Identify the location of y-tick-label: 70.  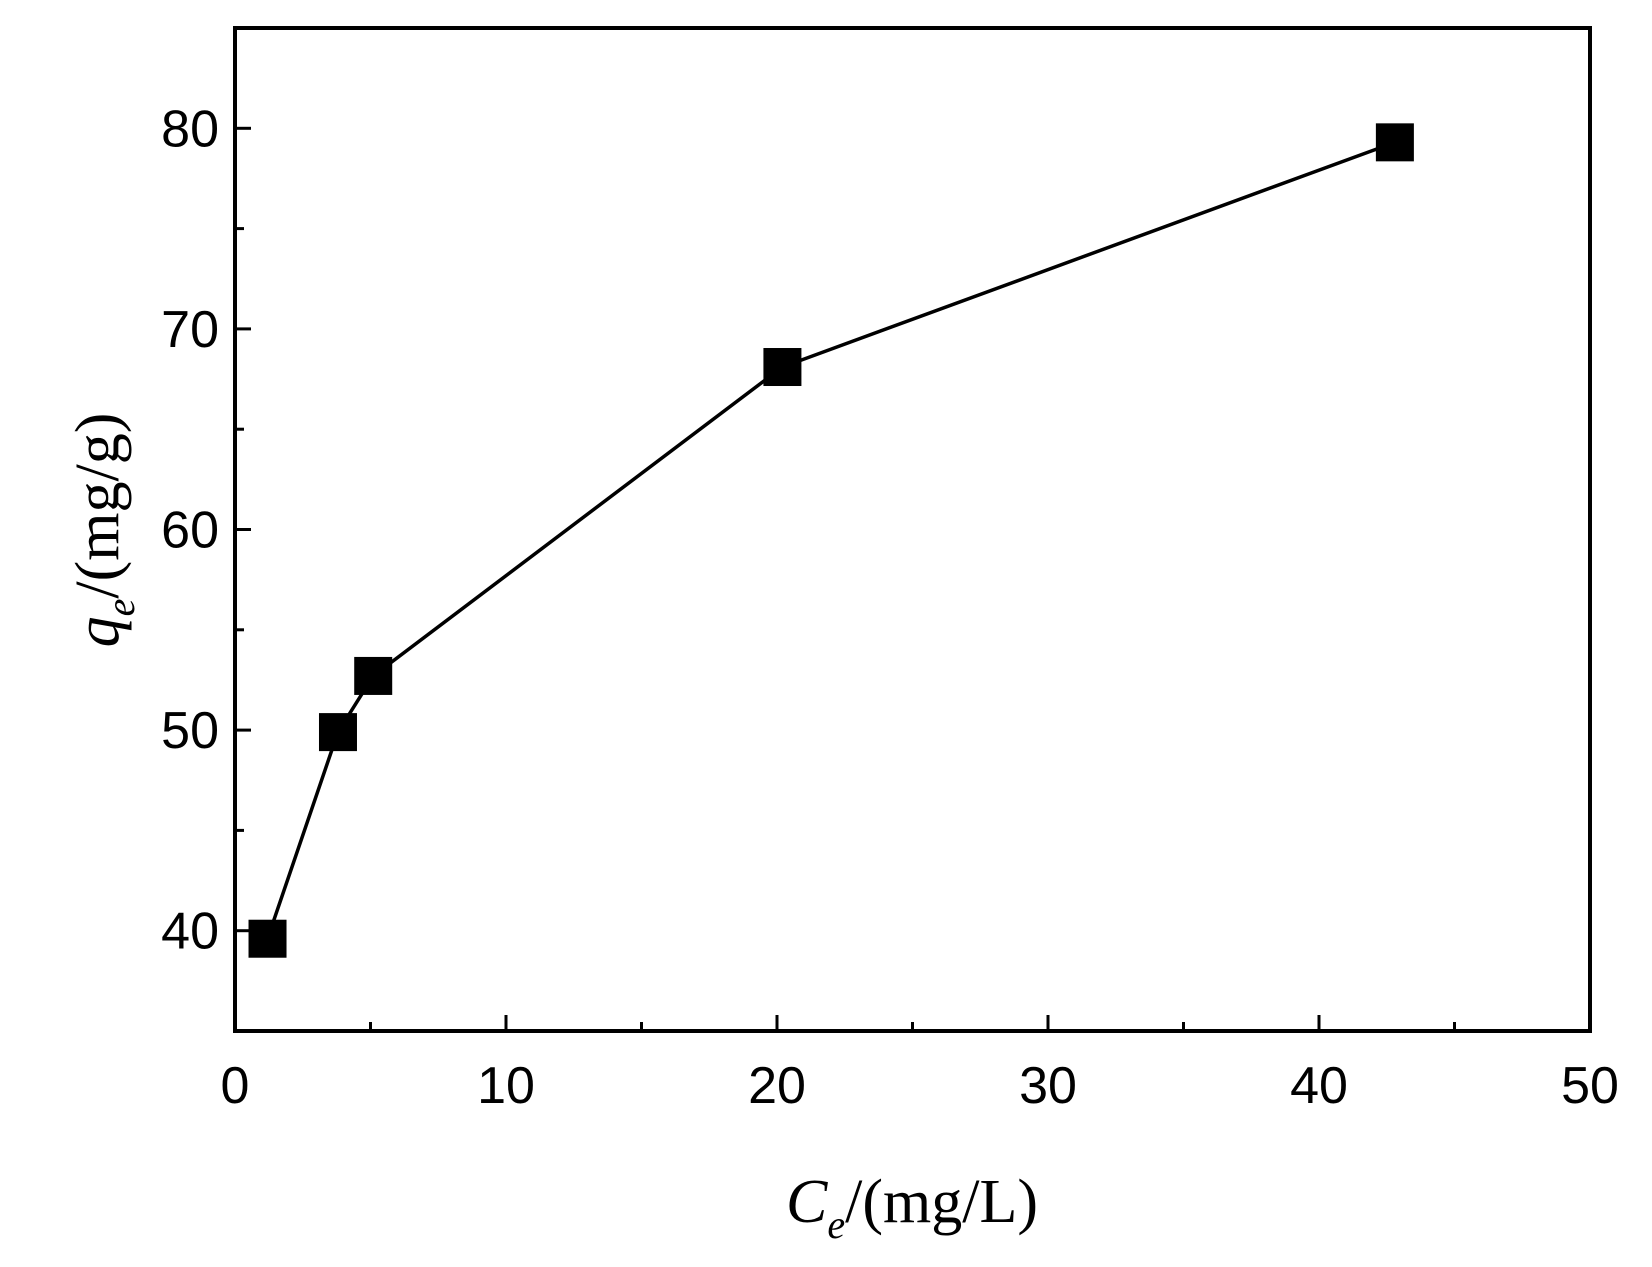
(190, 330).